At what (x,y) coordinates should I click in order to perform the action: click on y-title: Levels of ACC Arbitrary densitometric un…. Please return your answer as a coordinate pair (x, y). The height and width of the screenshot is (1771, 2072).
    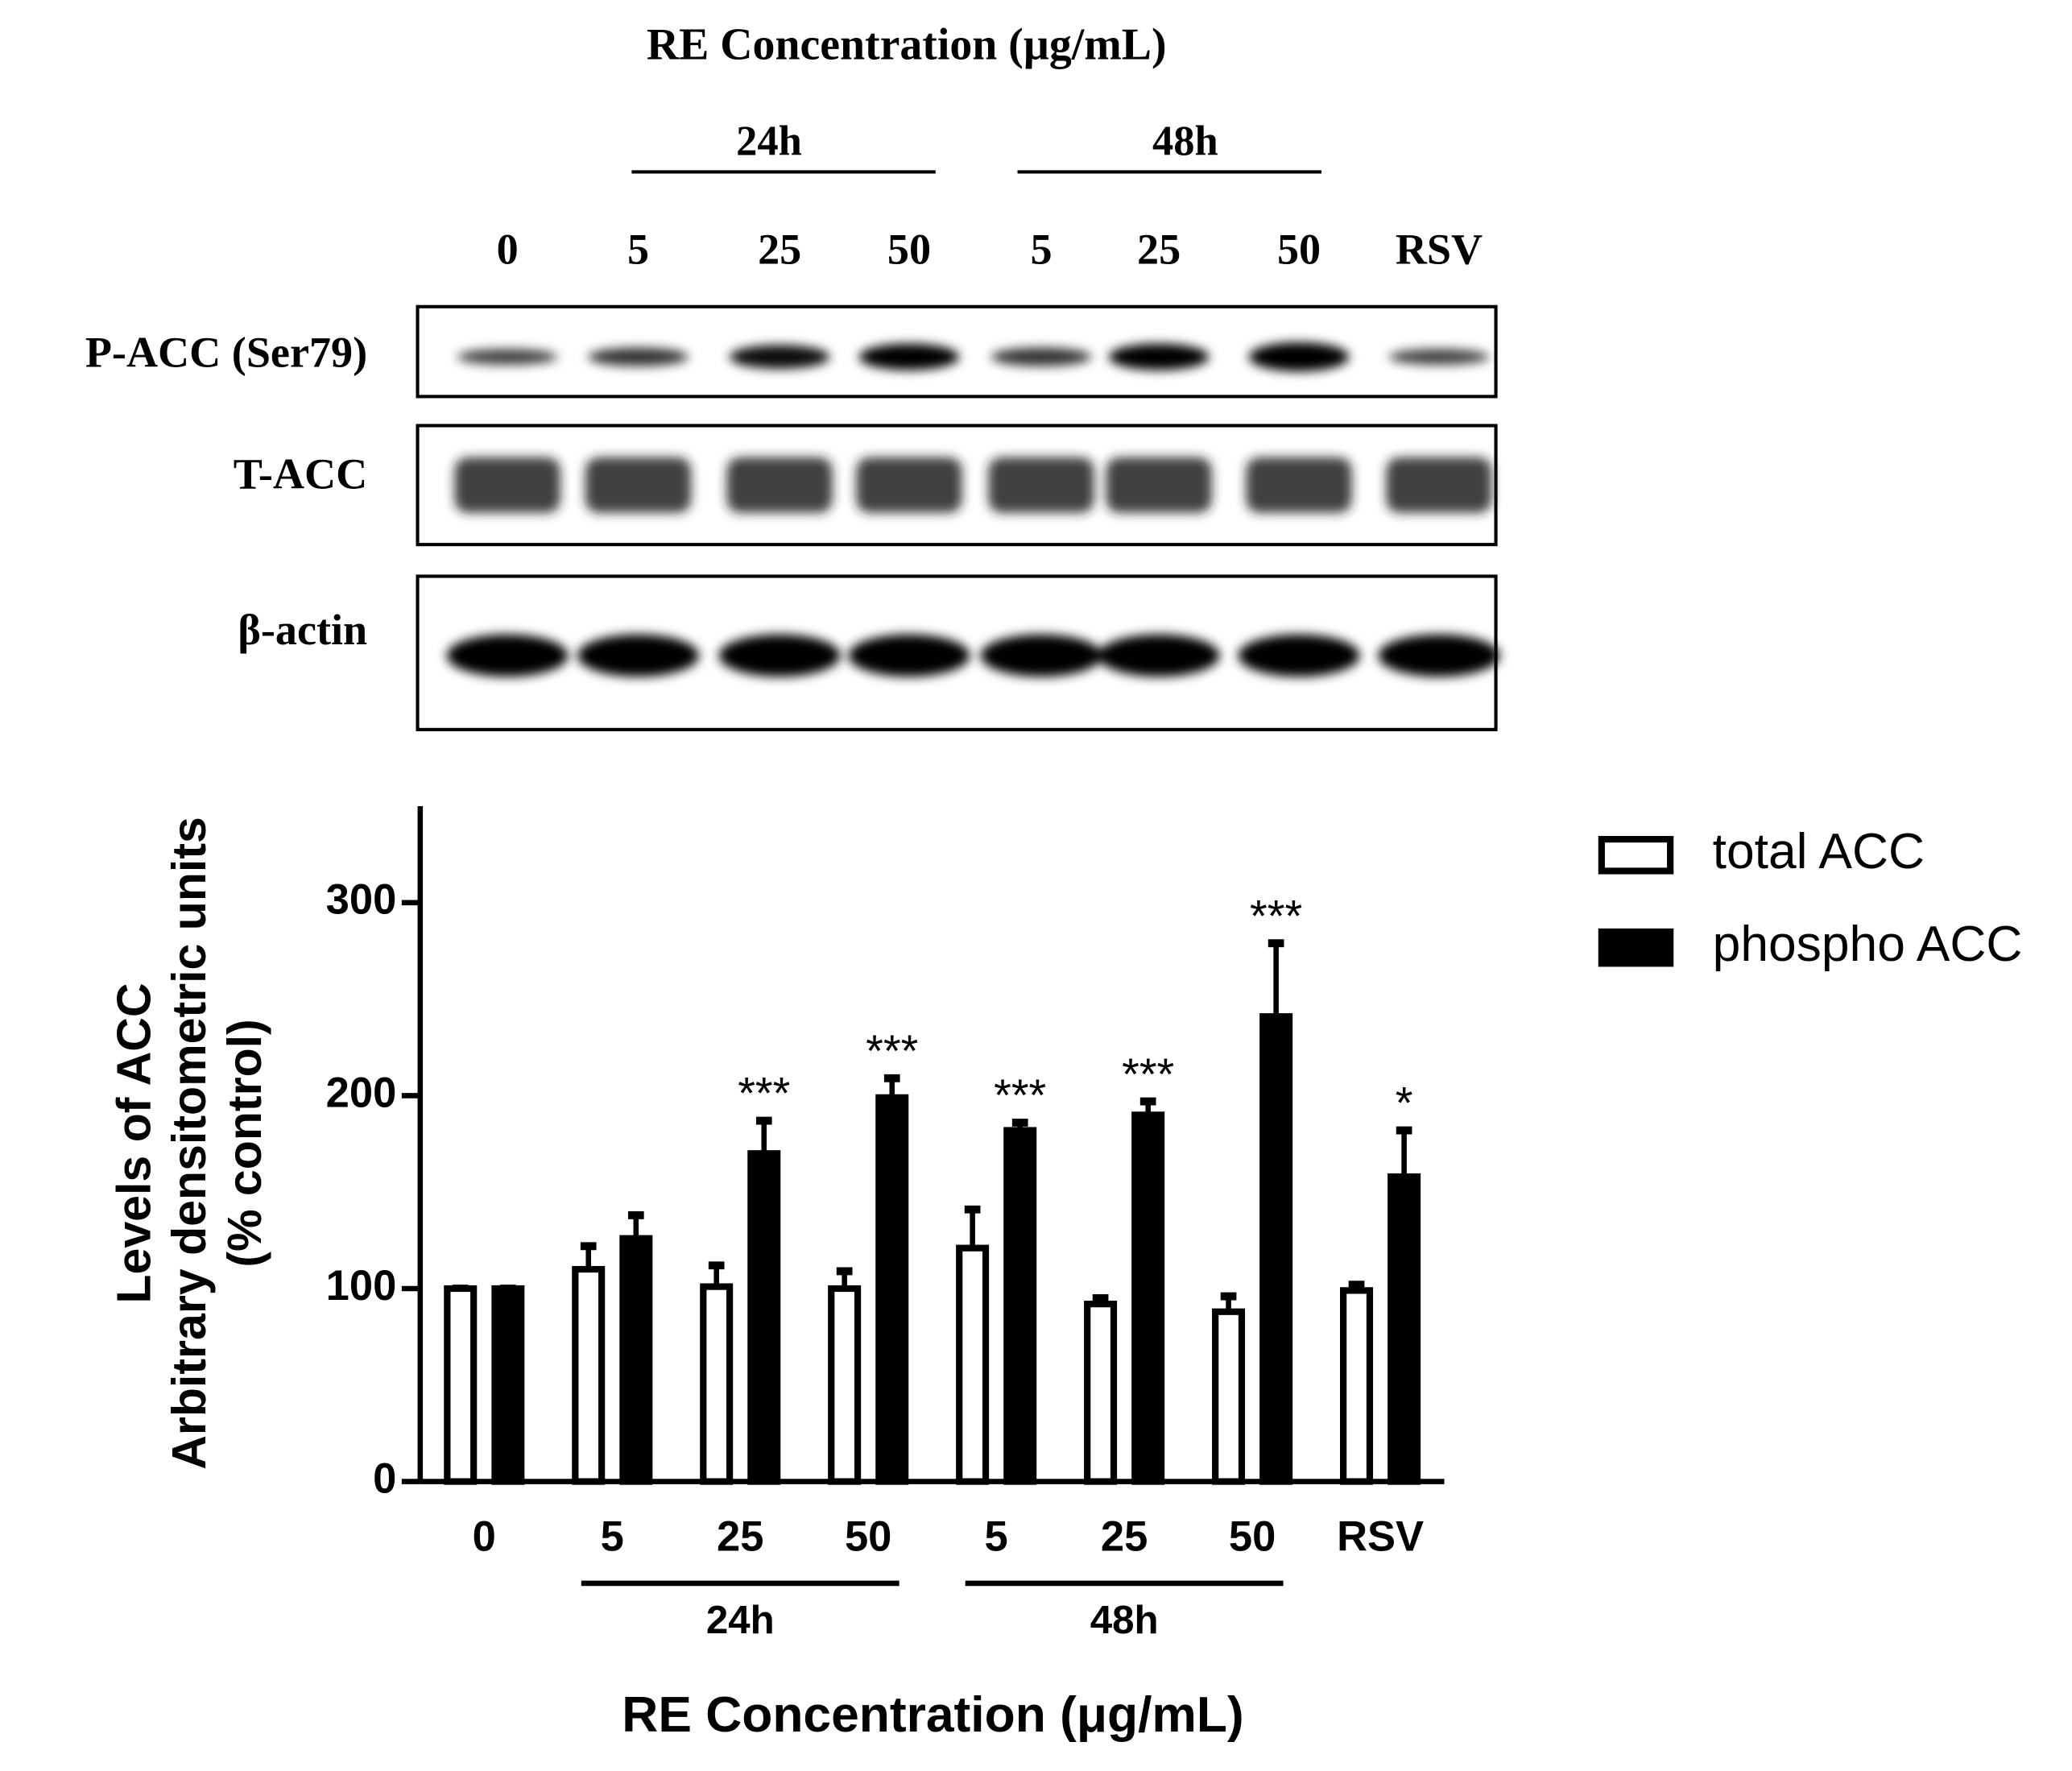
    Looking at the image, I should click on (189, 1143).